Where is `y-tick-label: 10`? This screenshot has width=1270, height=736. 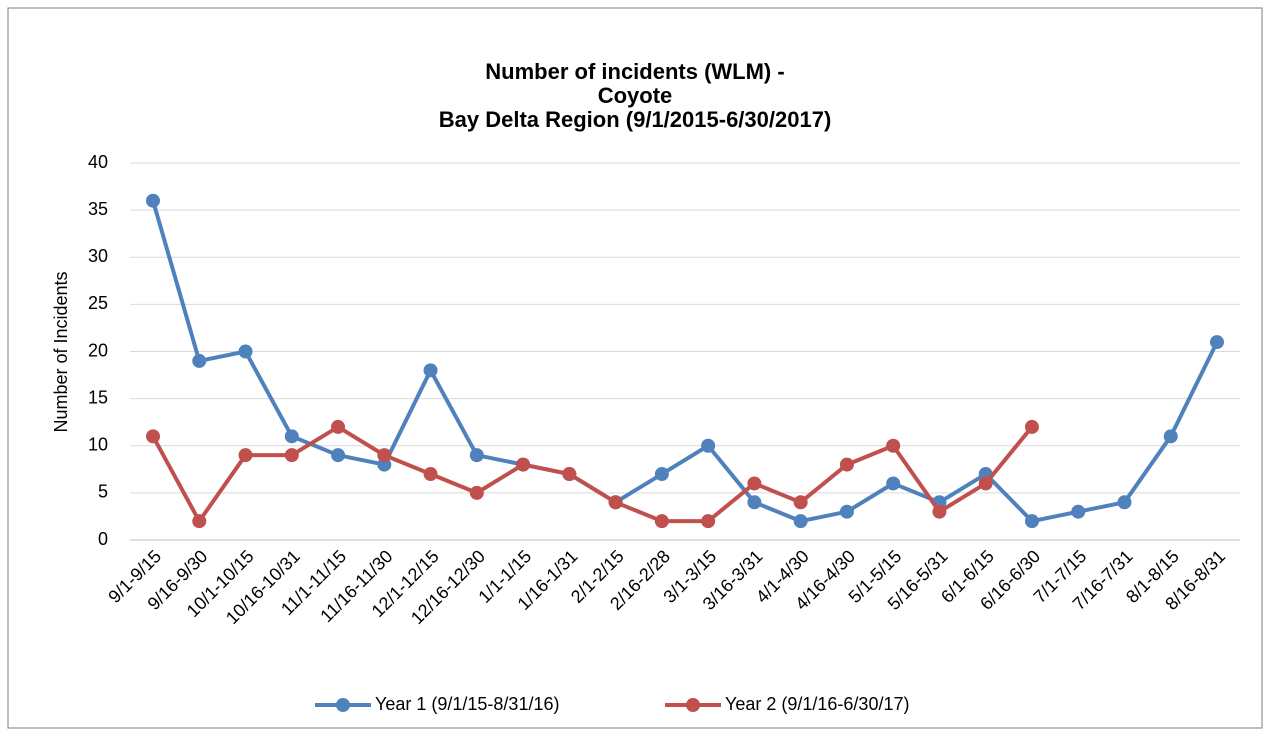
y-tick-label: 10 is located at coordinates (98, 445).